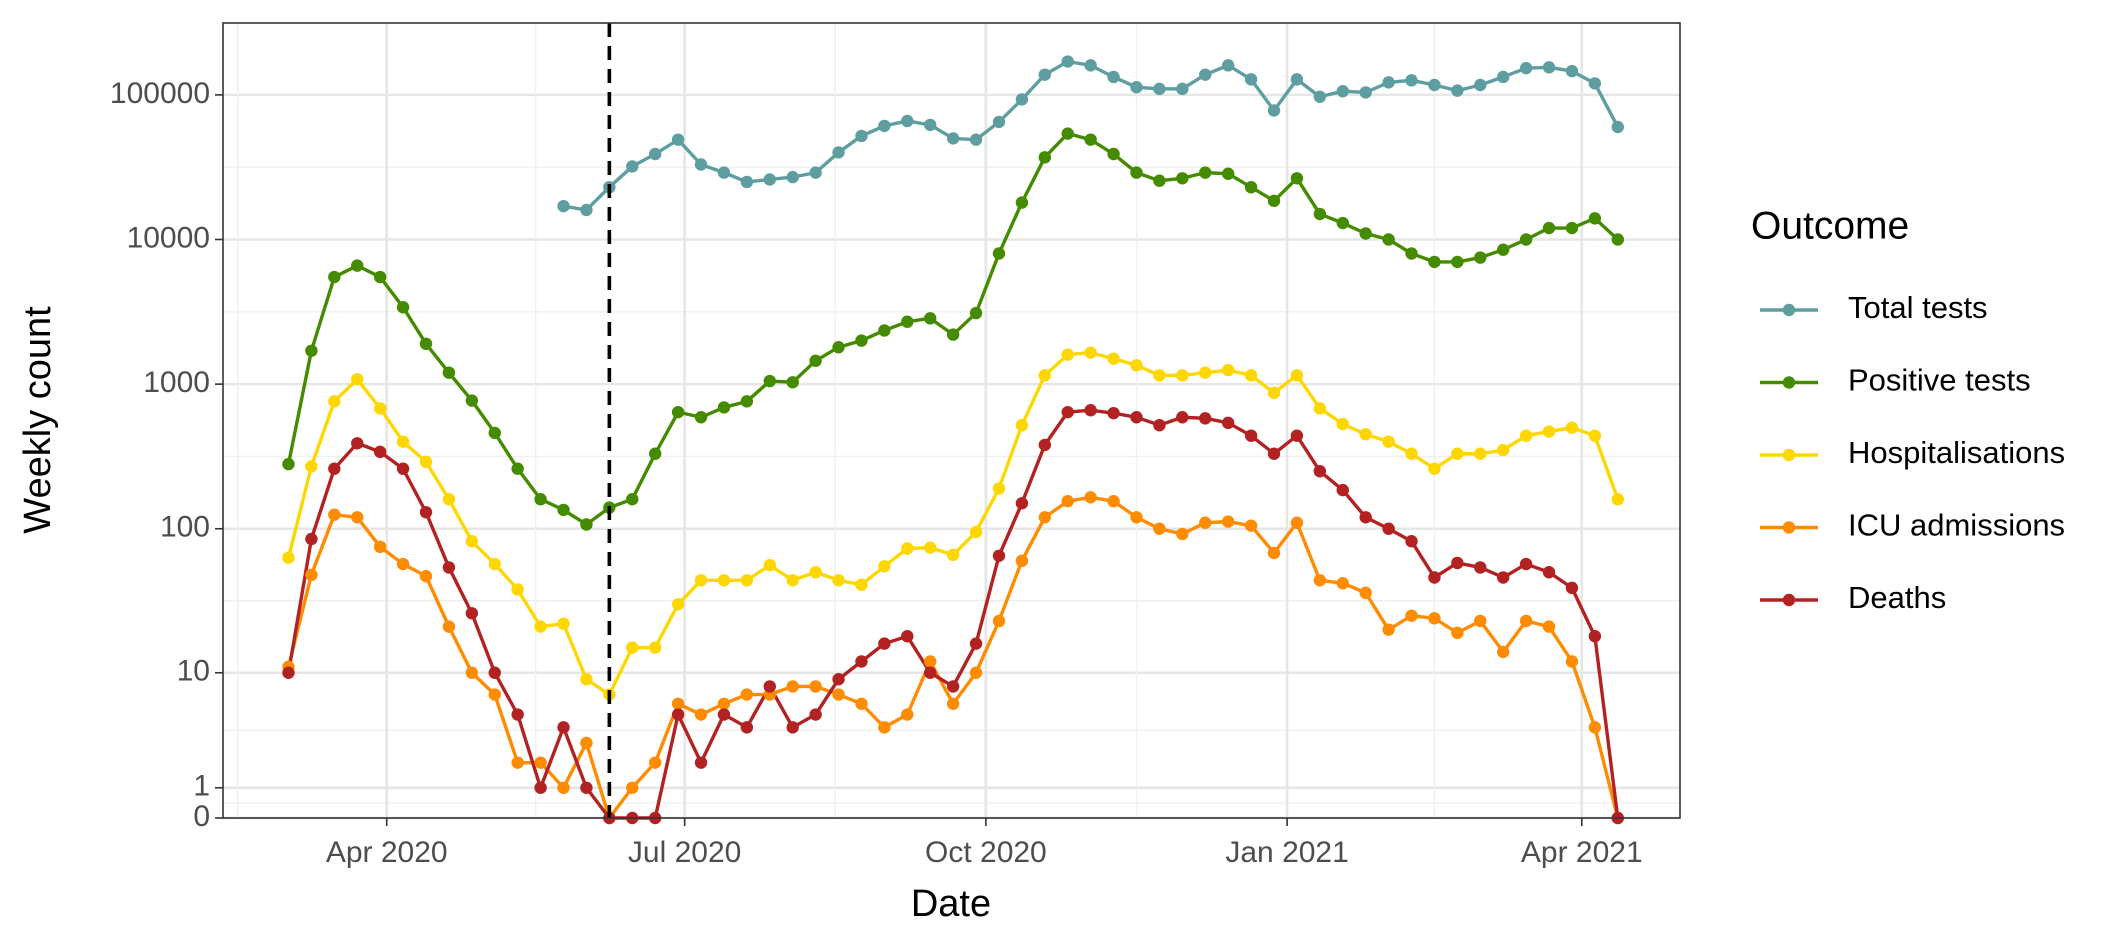 This screenshot has width=2125, height=944. I want to click on x-tick-label: Oct 2020, so click(986, 852).